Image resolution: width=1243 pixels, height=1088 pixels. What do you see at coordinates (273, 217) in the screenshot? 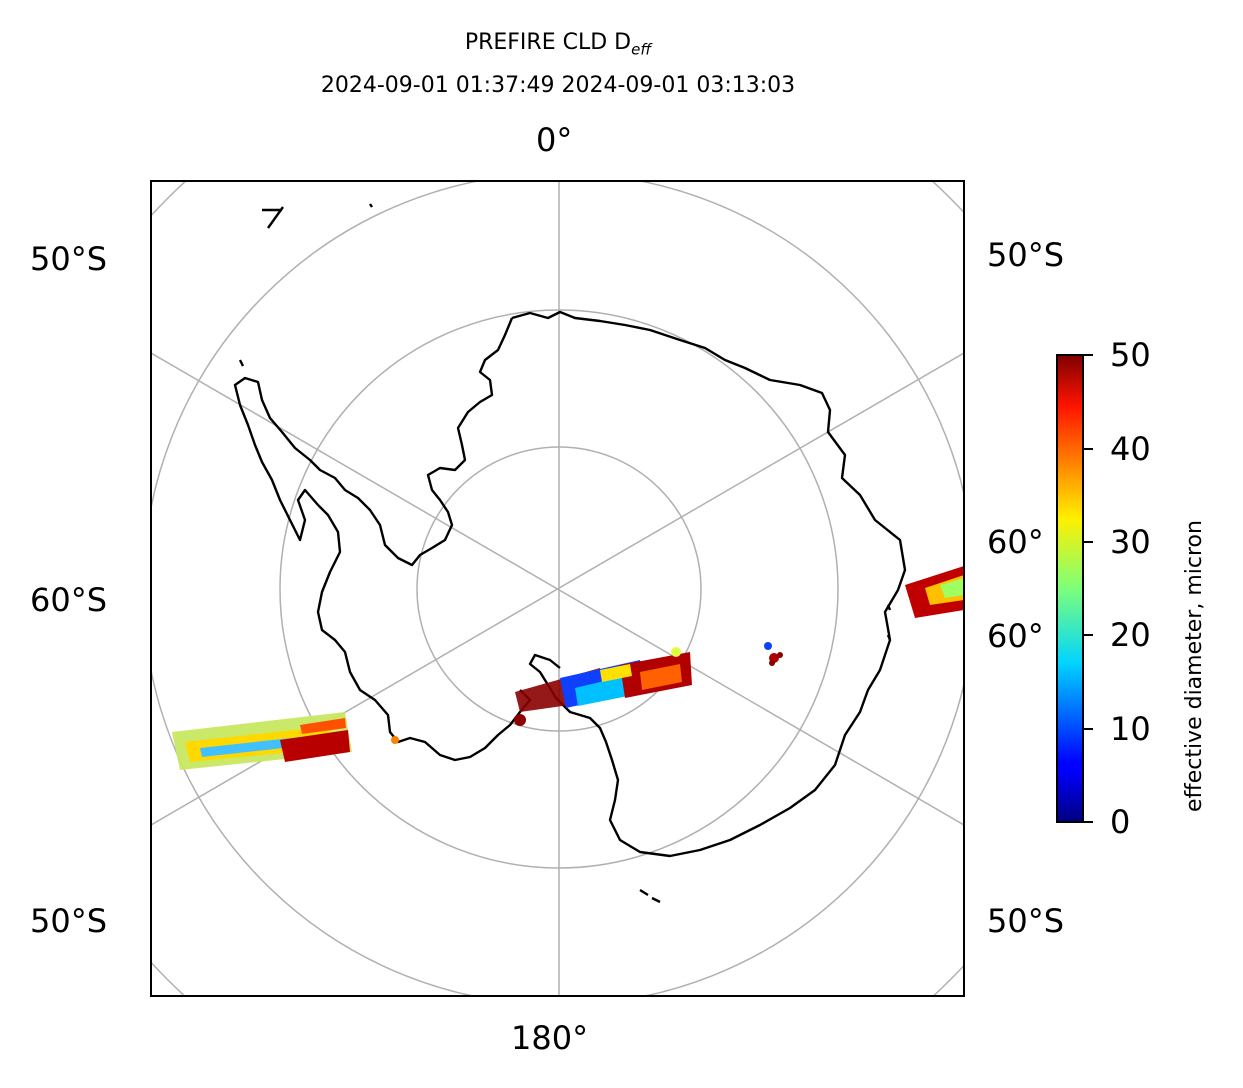
I see `weddell-inlet` at bounding box center [273, 217].